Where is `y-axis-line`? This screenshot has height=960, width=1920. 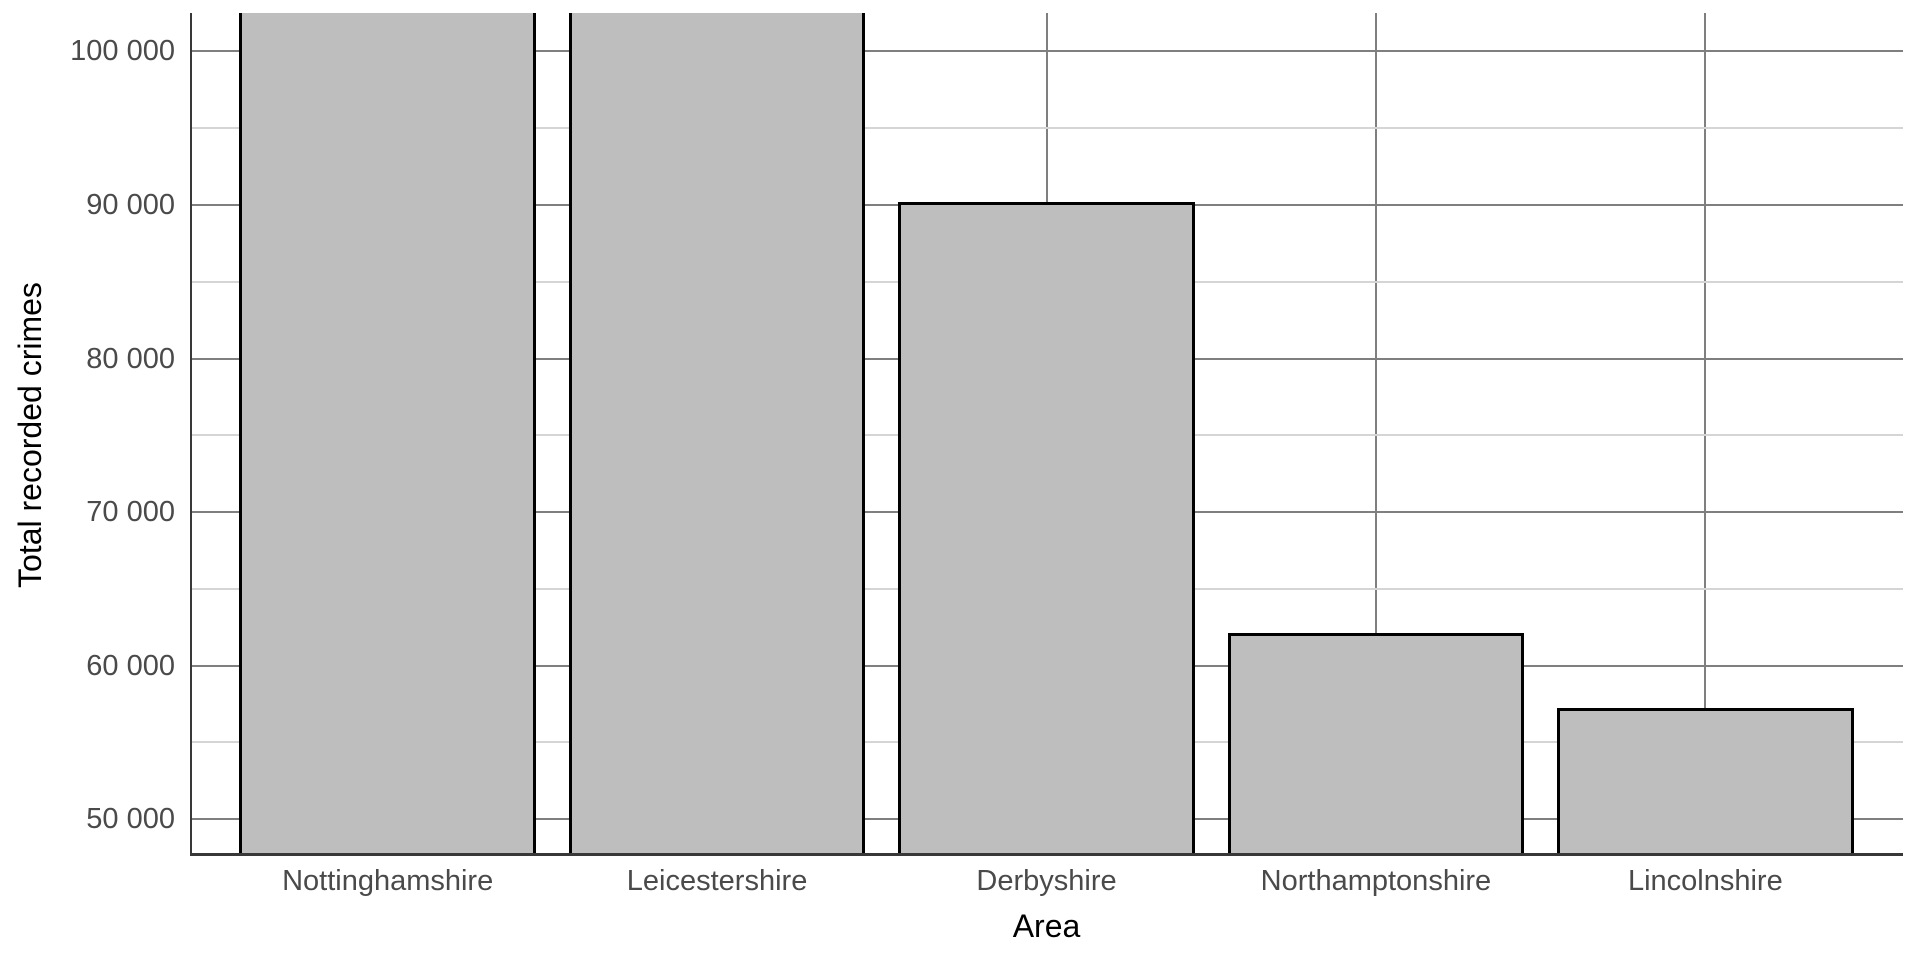 y-axis-line is located at coordinates (191, 434).